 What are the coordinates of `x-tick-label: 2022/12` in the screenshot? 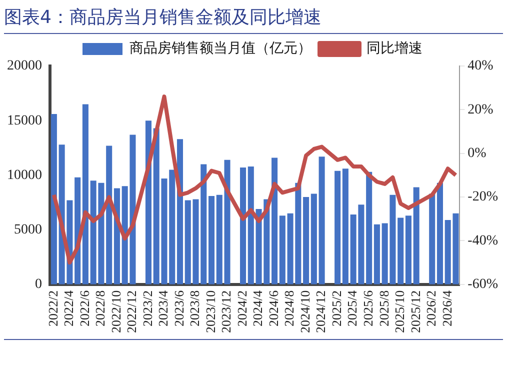 It's located at (132, 312).